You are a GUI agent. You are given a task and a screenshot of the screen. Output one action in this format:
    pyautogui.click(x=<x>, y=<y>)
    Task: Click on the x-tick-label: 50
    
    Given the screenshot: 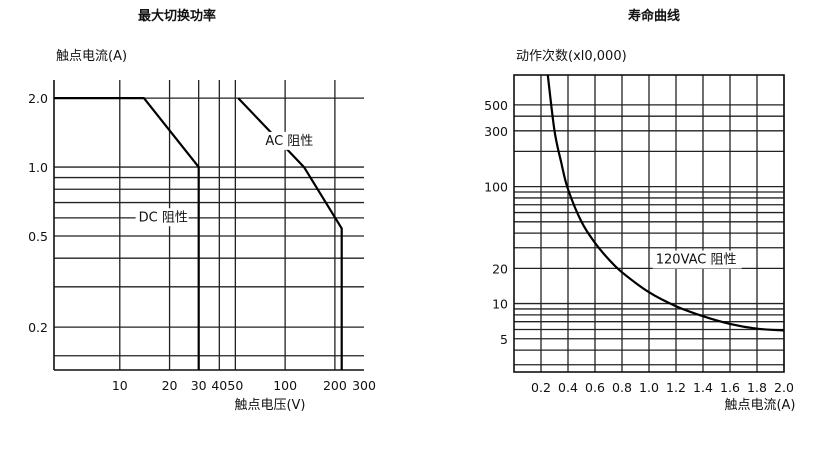 What is the action you would take?
    pyautogui.click(x=235, y=385)
    